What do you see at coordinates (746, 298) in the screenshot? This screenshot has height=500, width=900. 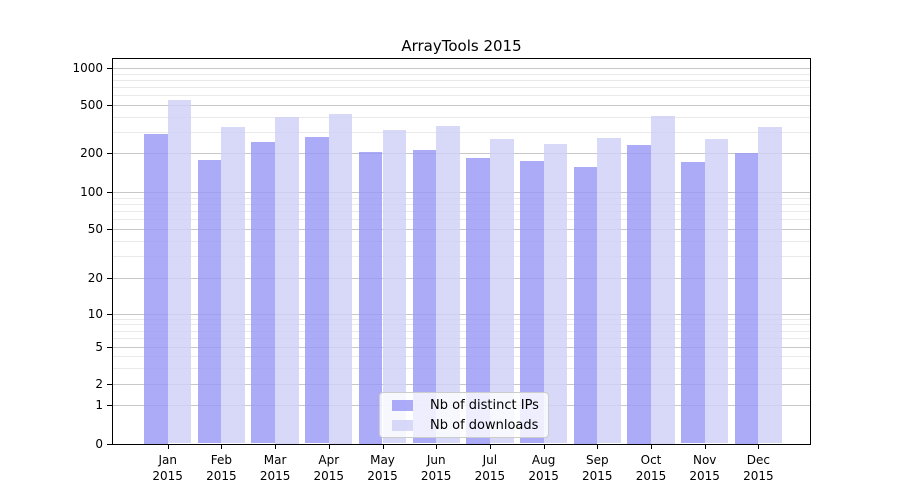 I see `bar-ips-dec` at bounding box center [746, 298].